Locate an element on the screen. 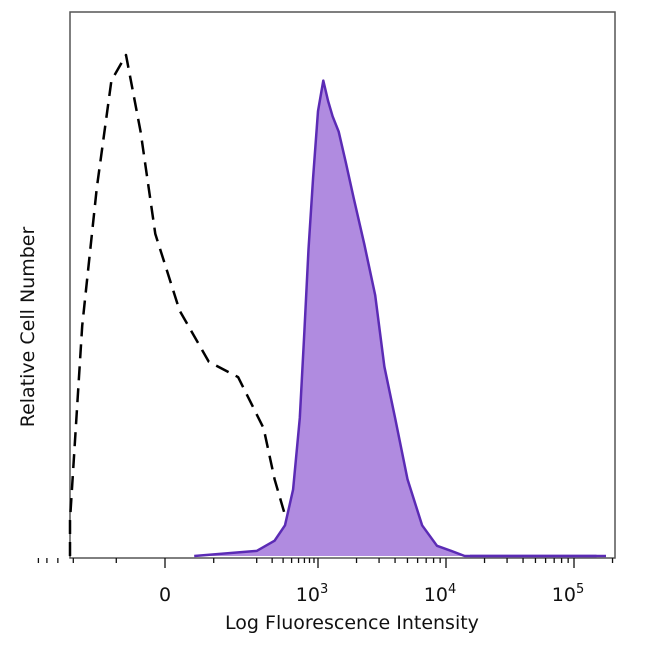 Image resolution: width=650 pixels, height=650 pixels. x-axis-title: Log Fluorescence Intensity is located at coordinates (352, 623).